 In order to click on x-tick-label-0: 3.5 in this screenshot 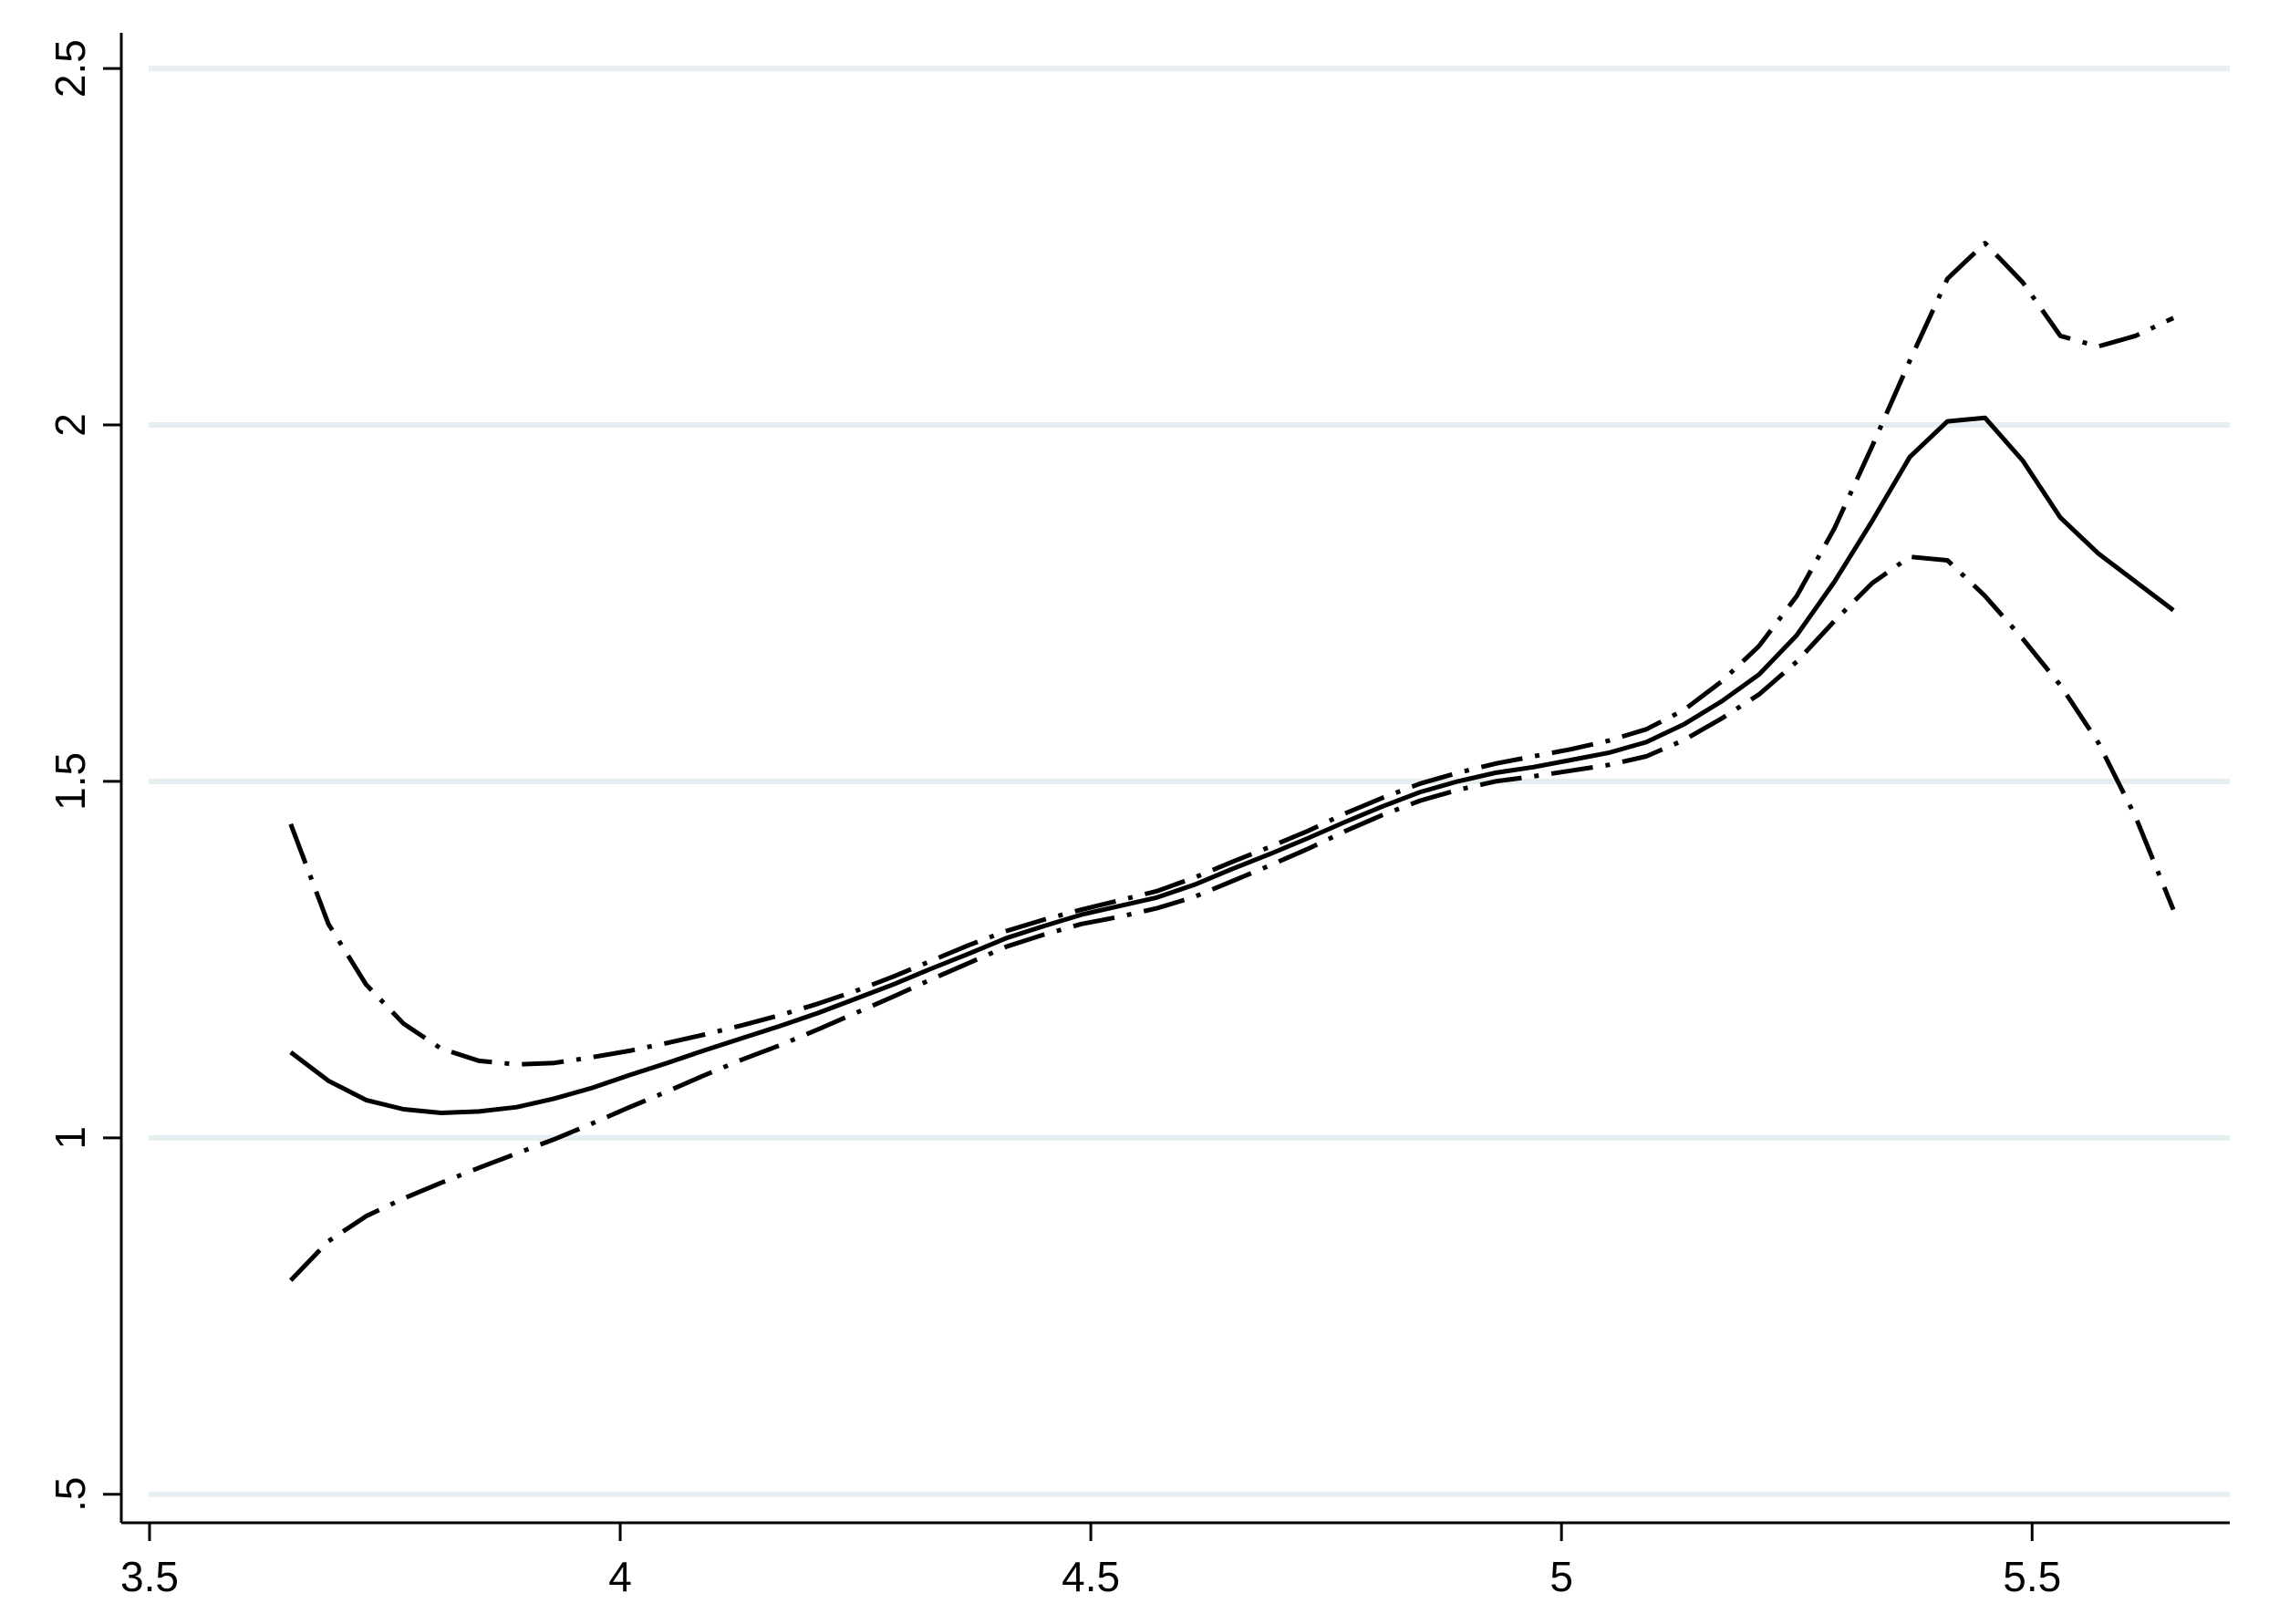, I will do `click(149, 1577)`.